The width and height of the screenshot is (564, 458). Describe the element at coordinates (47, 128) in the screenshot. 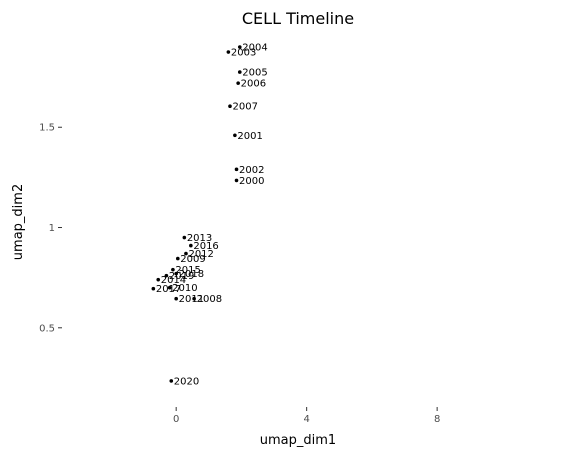

I see `y-tick-label: 1.5` at that location.